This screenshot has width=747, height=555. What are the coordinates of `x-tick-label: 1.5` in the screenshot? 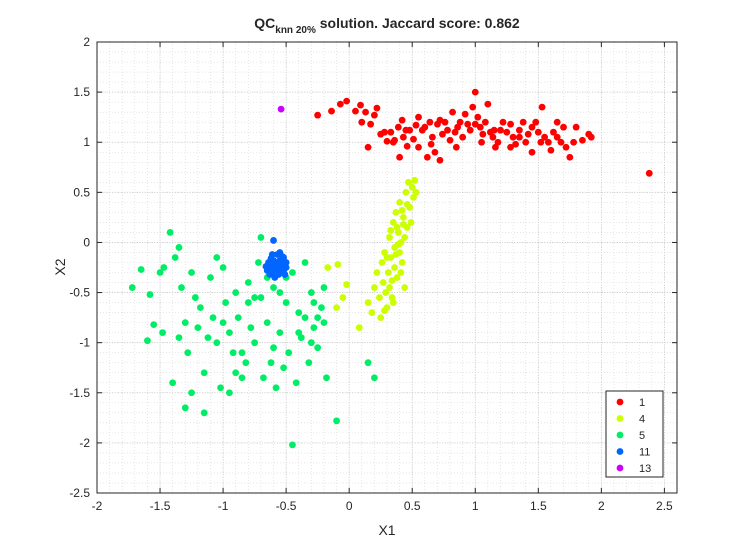 It's located at (538, 506).